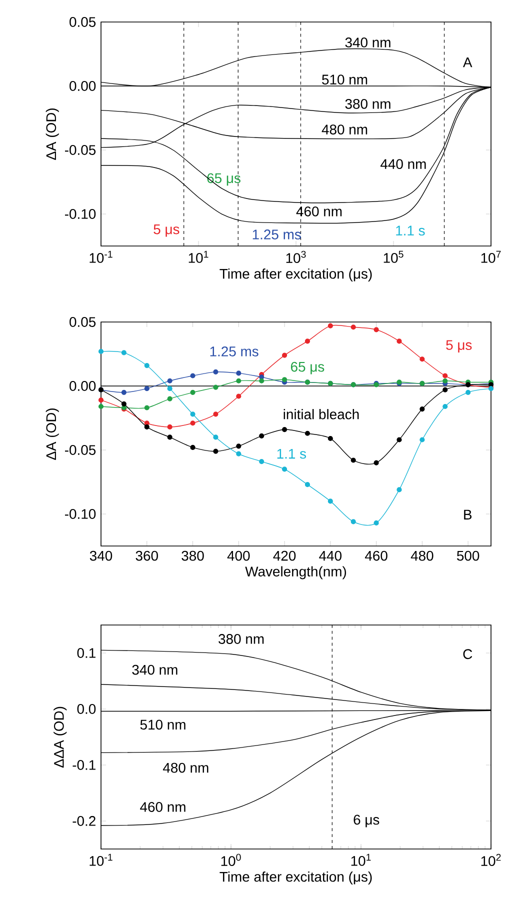 The image size is (509, 904). What do you see at coordinates (60, 737) in the screenshot?
I see `y-axis-title: ΔΔA (OD)` at bounding box center [60, 737].